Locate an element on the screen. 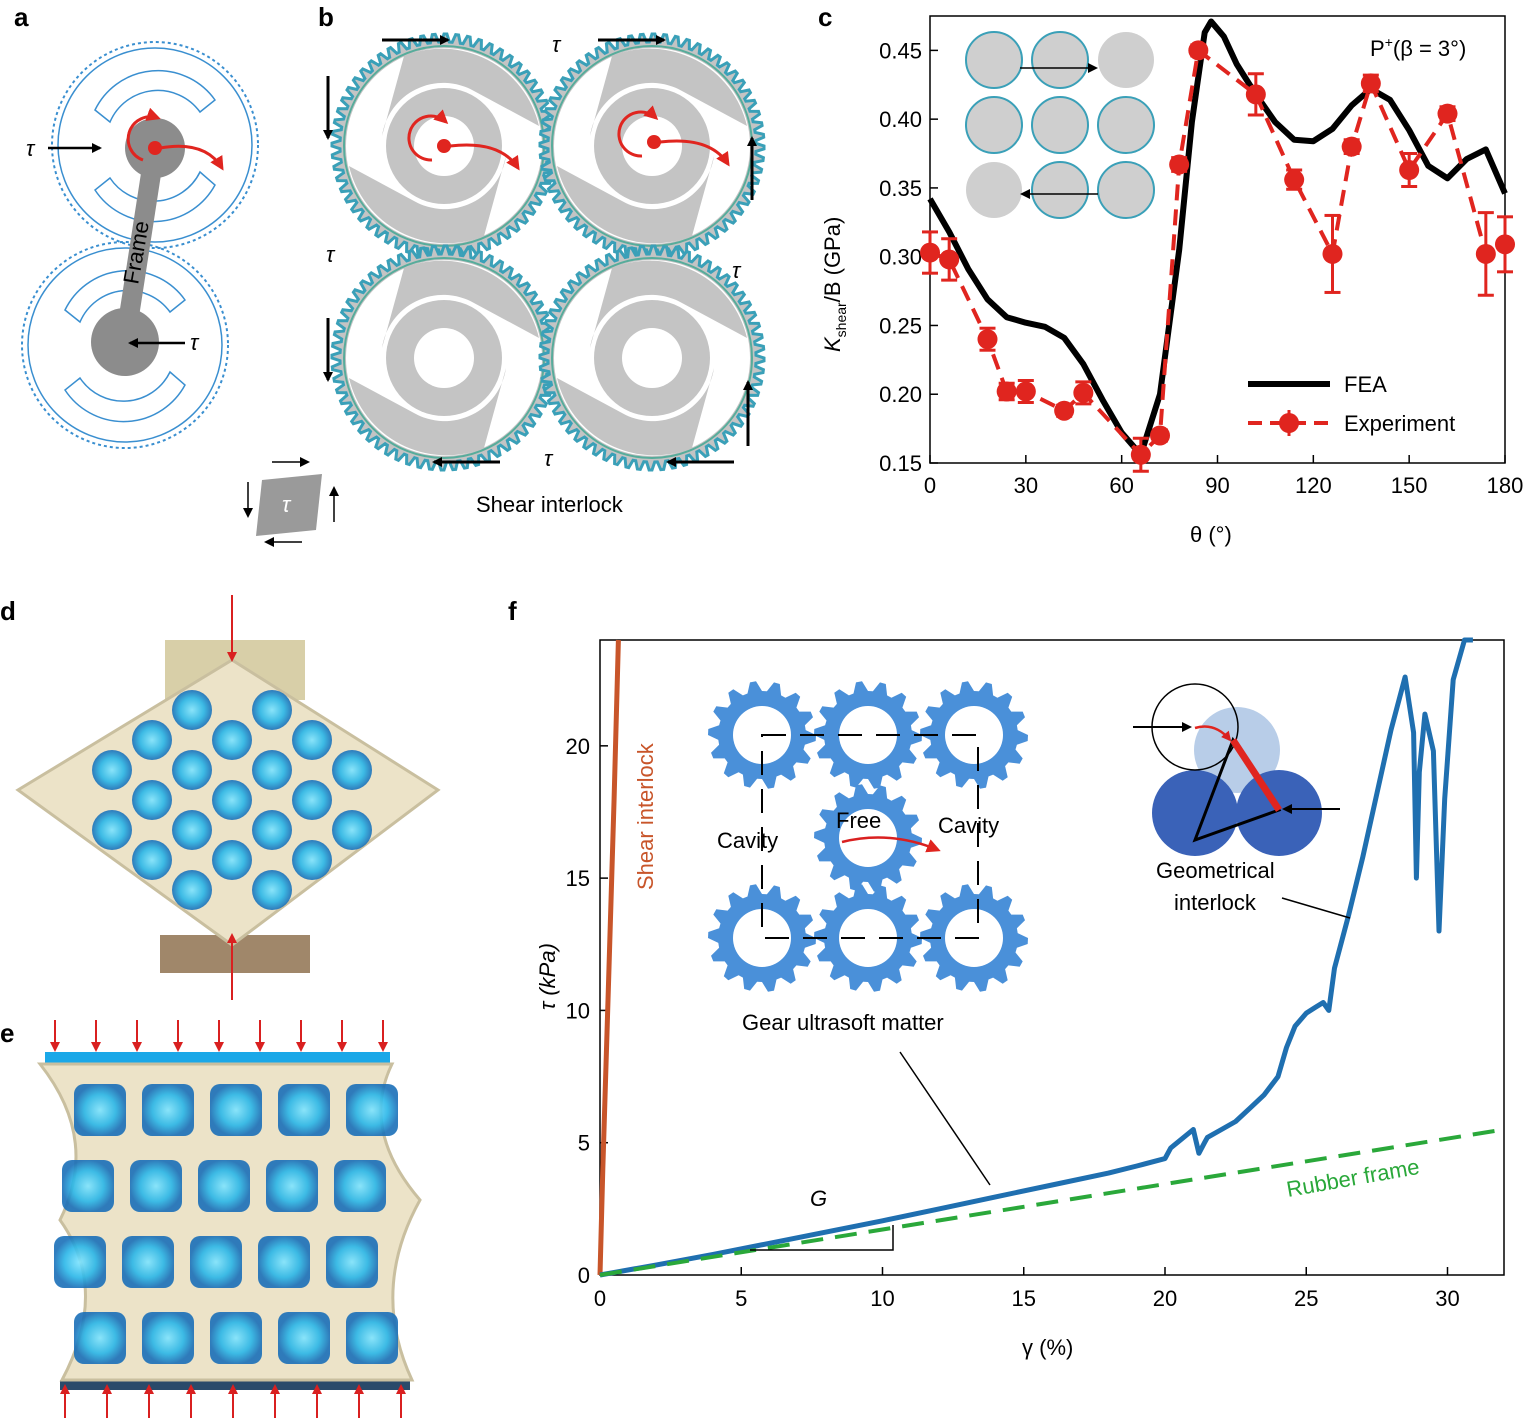 The height and width of the screenshot is (1418, 1524). panel-a-letter: a is located at coordinates (21, 17).